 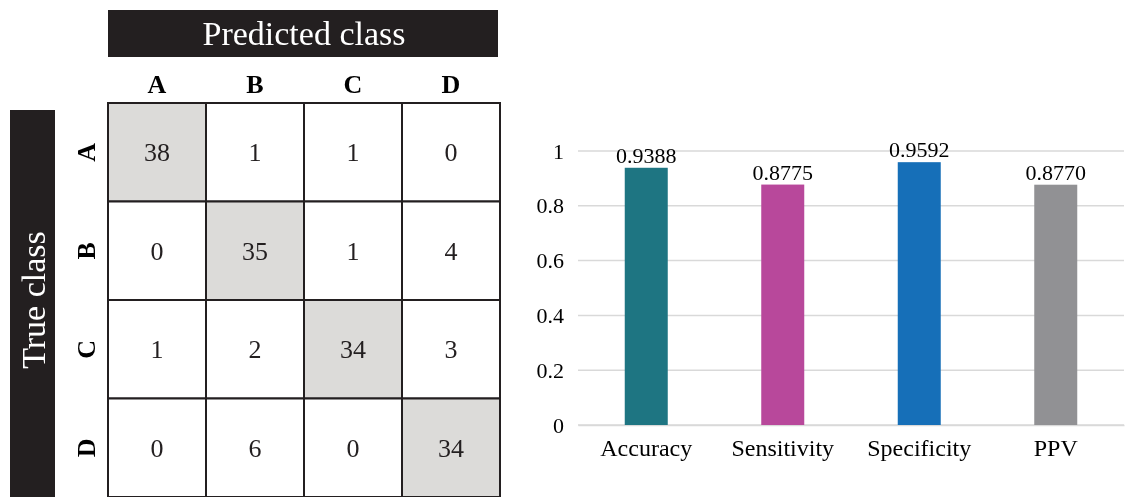 What do you see at coordinates (157, 84) in the screenshot?
I see `x-tick-label: A` at bounding box center [157, 84].